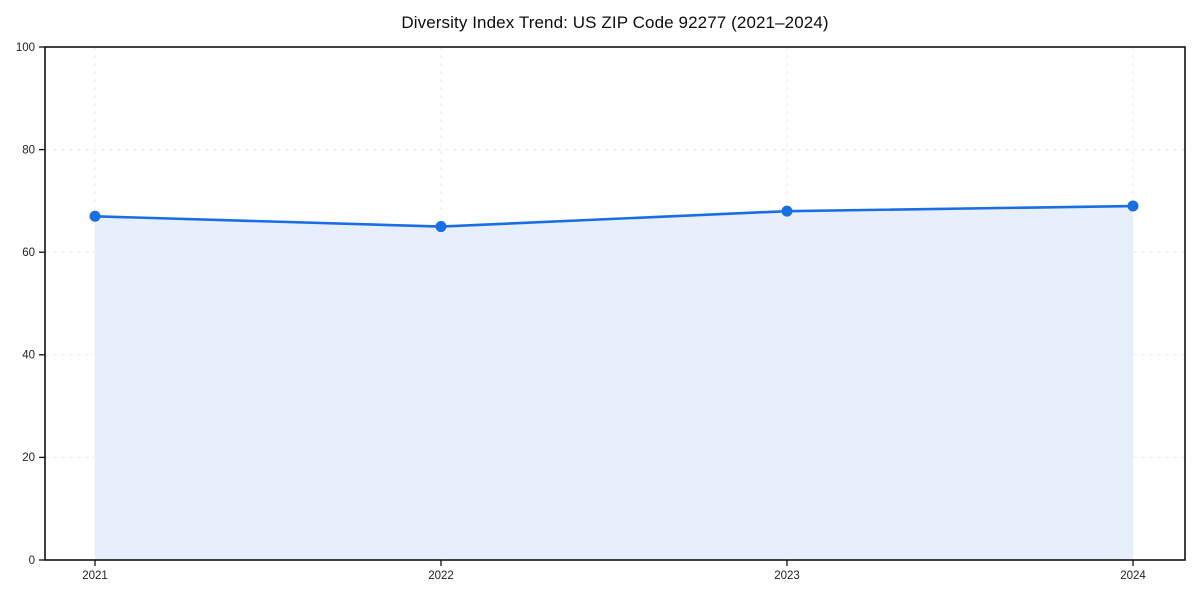  I want to click on y-tick-label: 20, so click(28, 458).